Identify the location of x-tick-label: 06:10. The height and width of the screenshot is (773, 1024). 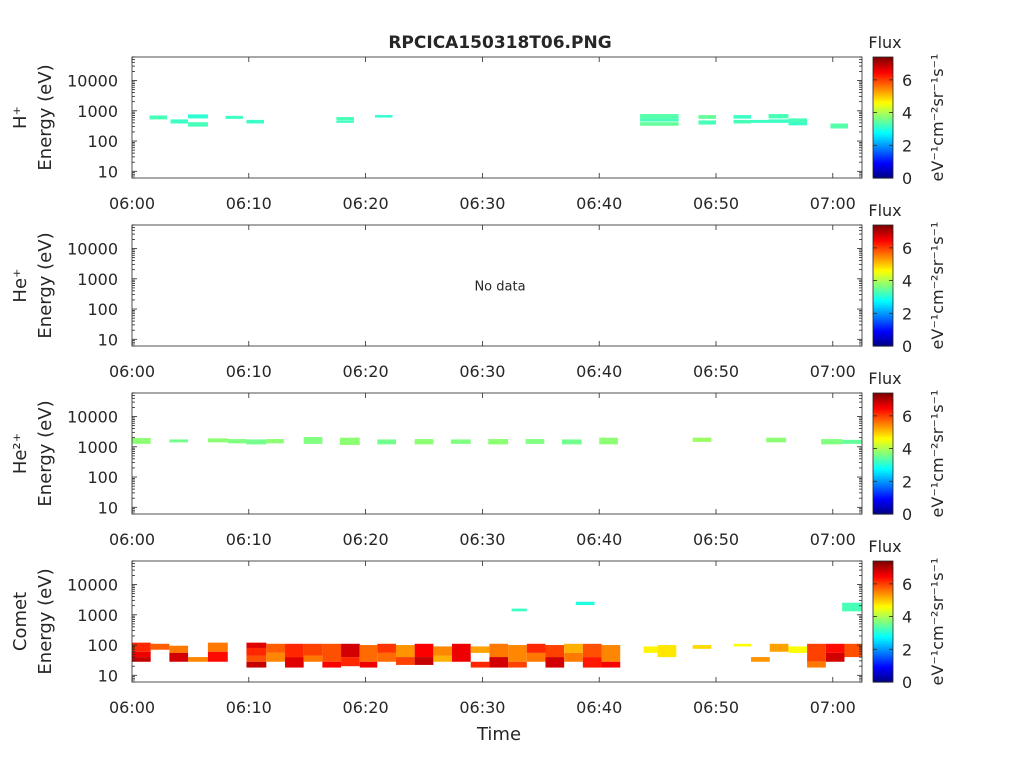
(249, 203).